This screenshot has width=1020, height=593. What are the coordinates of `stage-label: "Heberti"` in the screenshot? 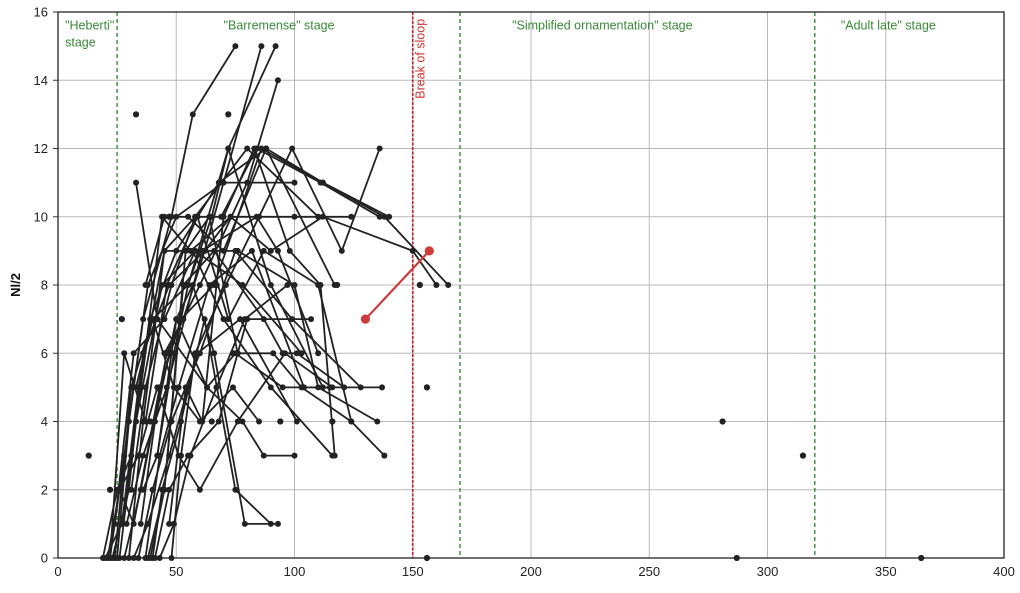 It's located at (89, 26).